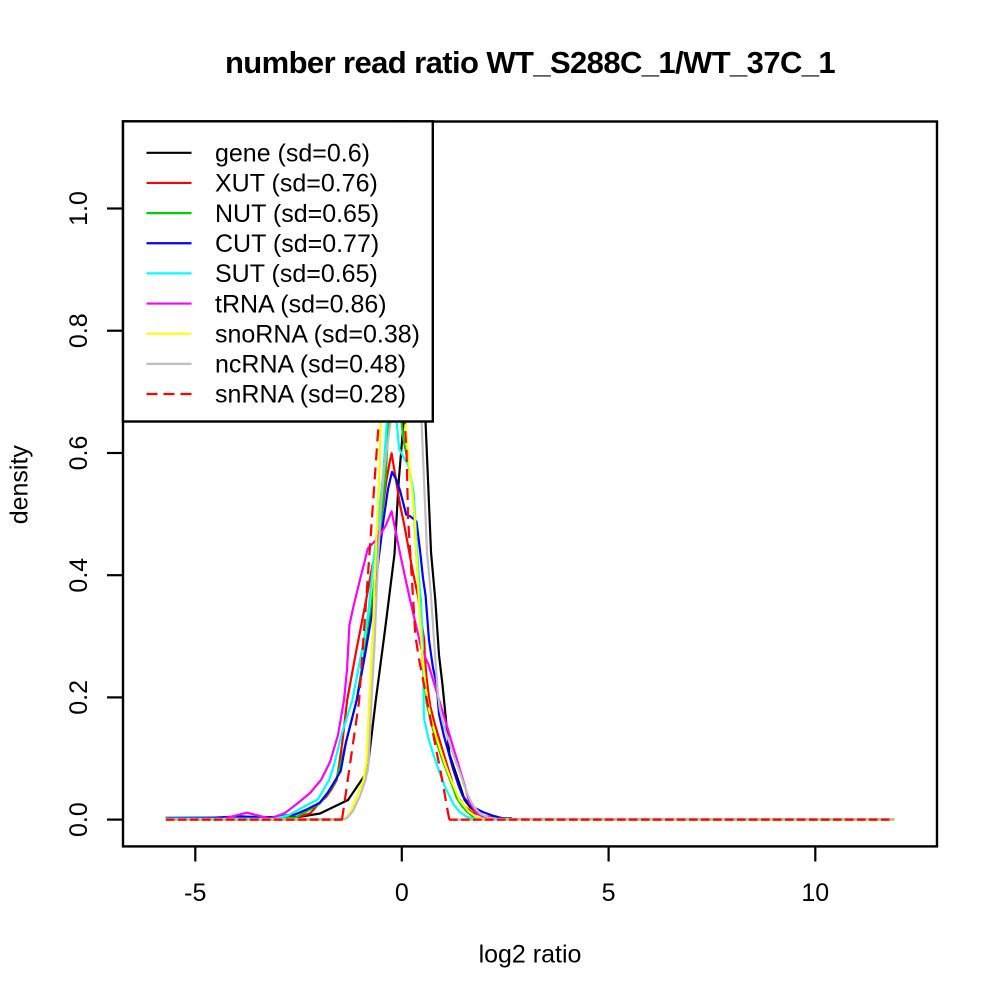 This screenshot has width=1000, height=1000. Describe the element at coordinates (530, 62) in the screenshot. I see `svg-text:number read ratio WT_S288C_1/W: number read ratio WT_S288C_1/WT_37C_1` at that location.